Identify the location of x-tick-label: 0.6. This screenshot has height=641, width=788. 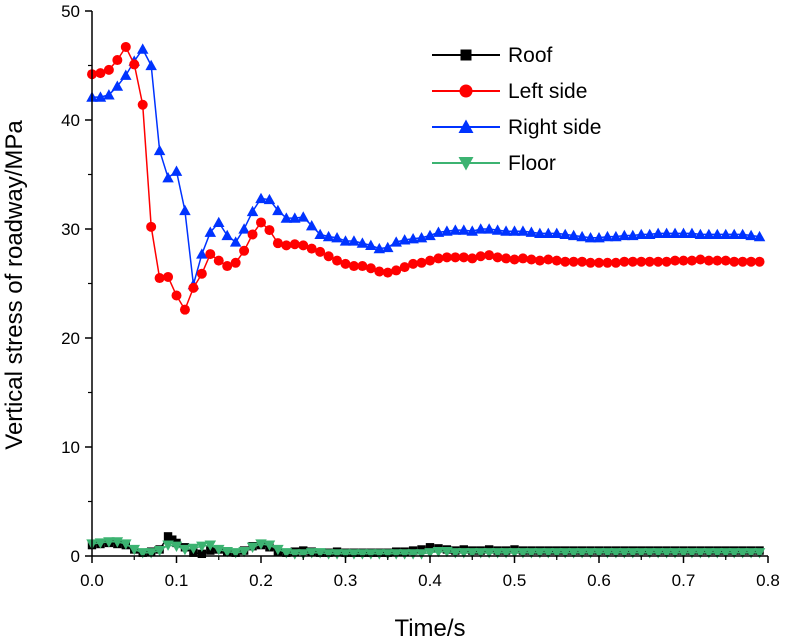
(599, 580).